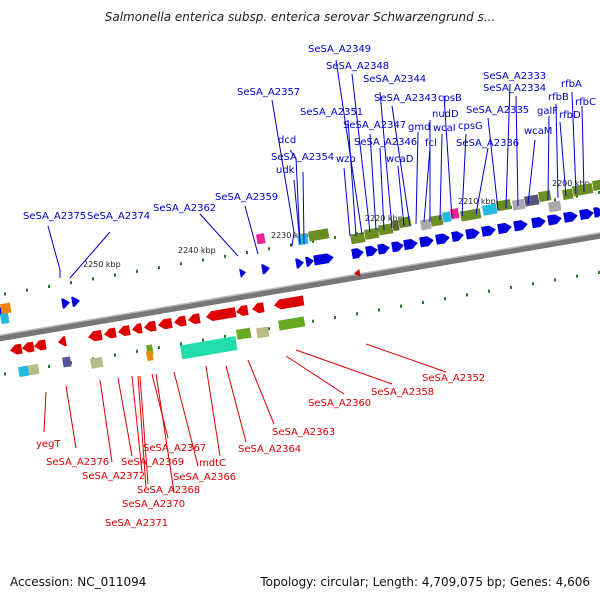 This screenshot has height=600, width=600. Describe the element at coordinates (514, 76) in the screenshot. I see `gene-label: SeSA_A2333` at that location.